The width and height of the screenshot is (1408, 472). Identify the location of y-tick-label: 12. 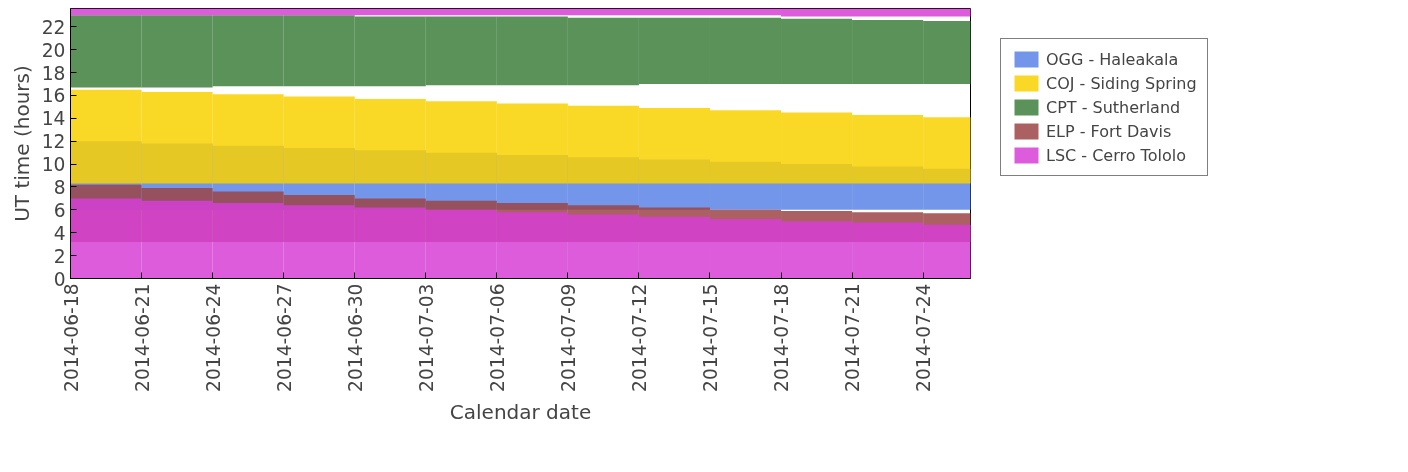
(53, 142).